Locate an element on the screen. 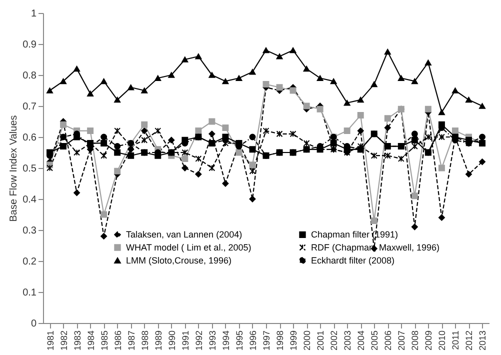  x-tick-label: 1990 is located at coordinates (171, 340).